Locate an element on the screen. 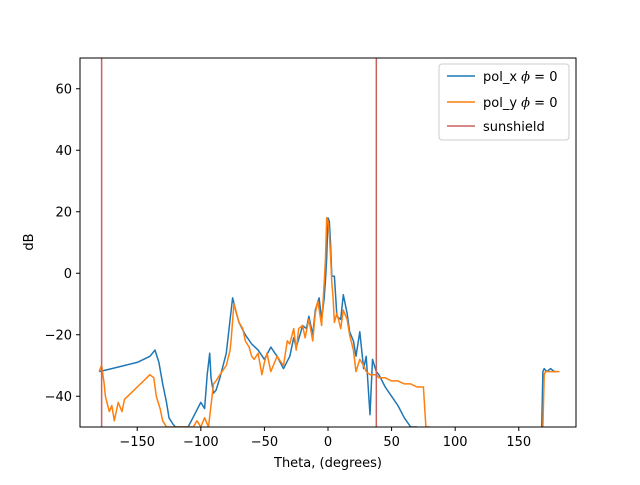  legend-label-sunshield: sunshield is located at coordinates (514, 127).